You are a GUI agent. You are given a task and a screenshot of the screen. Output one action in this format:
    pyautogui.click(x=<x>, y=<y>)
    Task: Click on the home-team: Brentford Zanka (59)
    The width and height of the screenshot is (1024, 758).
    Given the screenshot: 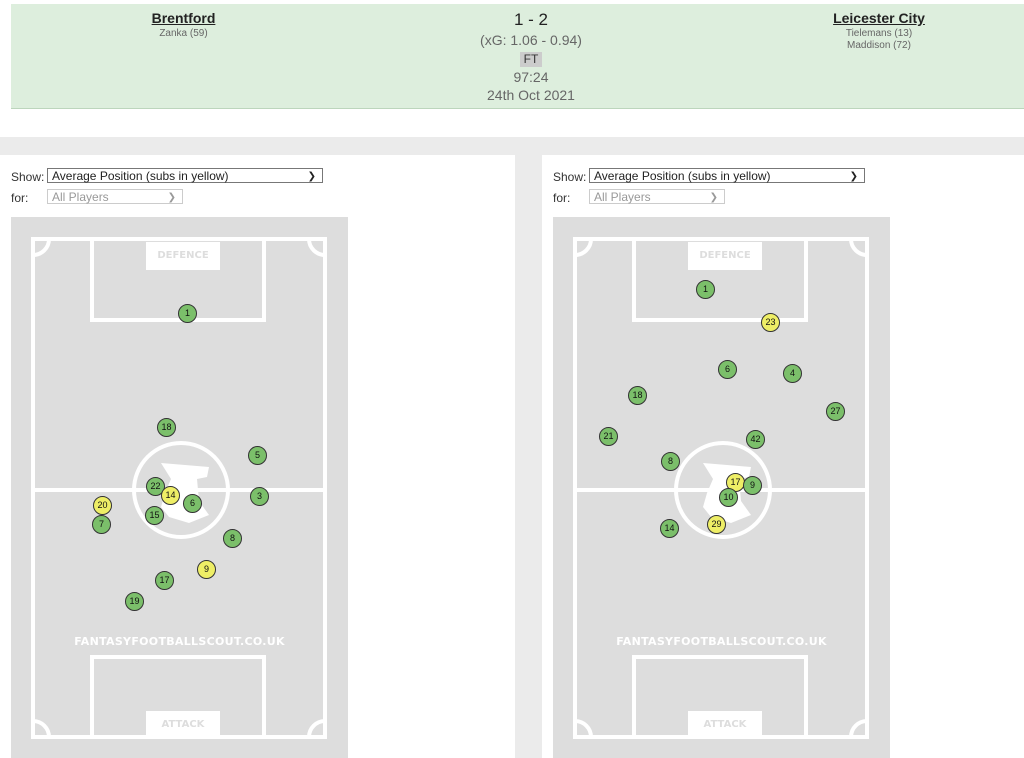 What is the action you would take?
    pyautogui.click(x=183, y=25)
    